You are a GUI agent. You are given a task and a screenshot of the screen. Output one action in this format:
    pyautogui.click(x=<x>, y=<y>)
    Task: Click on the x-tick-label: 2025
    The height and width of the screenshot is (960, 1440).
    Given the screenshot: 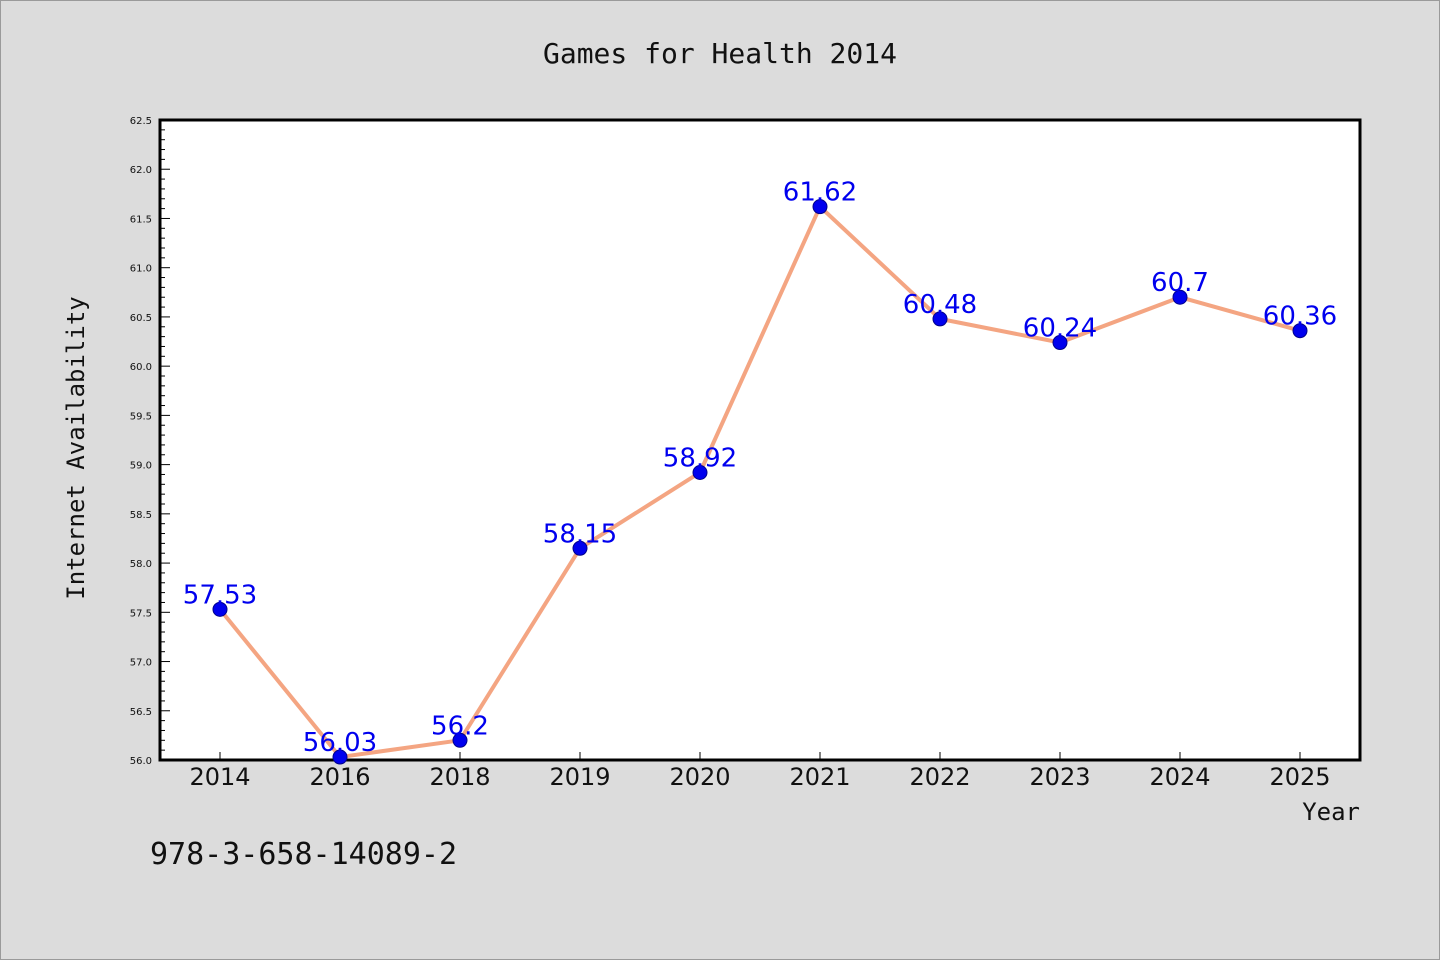 What is the action you would take?
    pyautogui.click(x=1299, y=777)
    